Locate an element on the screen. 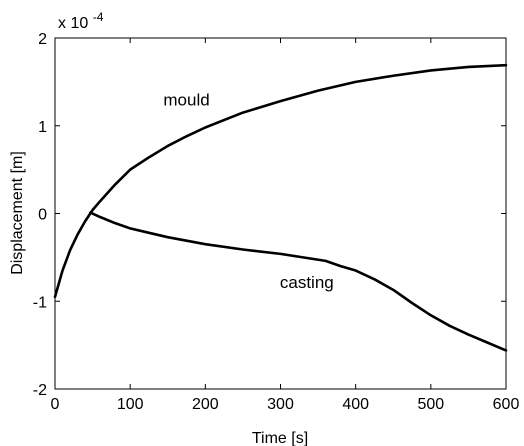 The image size is (524, 446). x-tick-label: 300 is located at coordinates (280, 404).